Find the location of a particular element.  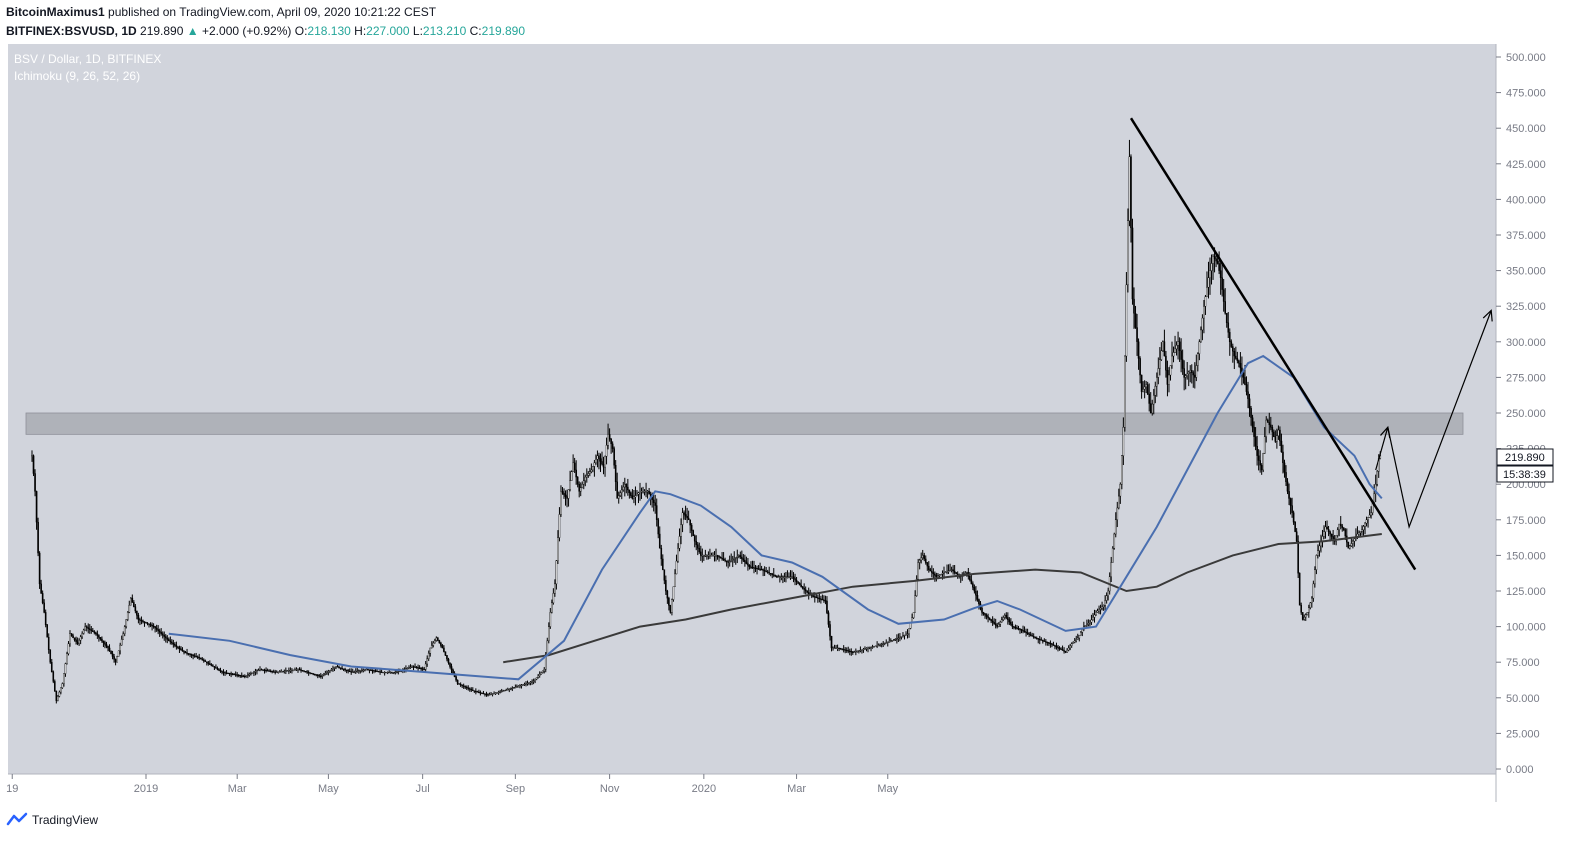

y-tick-label: 300.000 is located at coordinates (1526, 343).